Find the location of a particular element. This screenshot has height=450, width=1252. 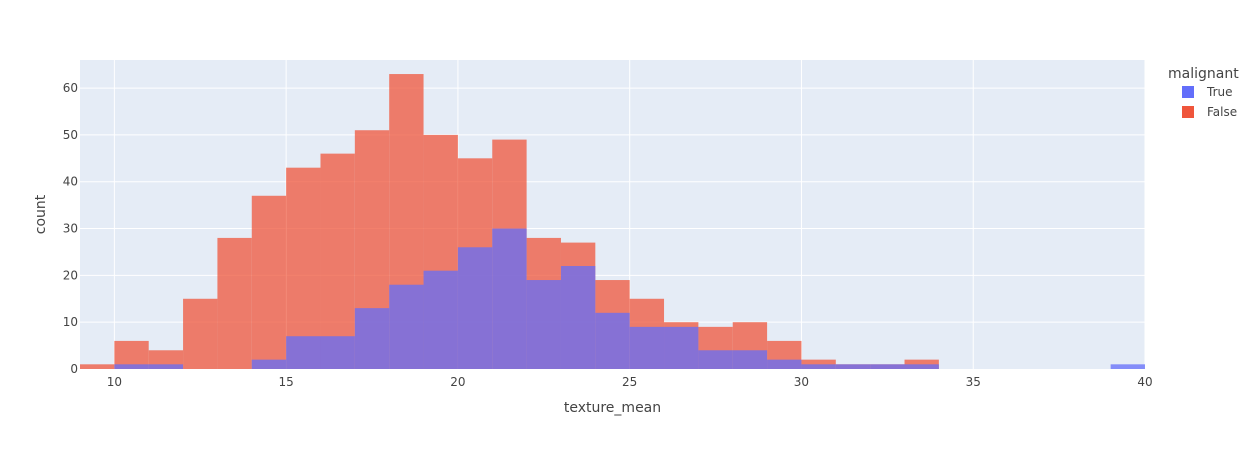

y-axis-ticks: 0 10 20 30 40 50 60 is located at coordinates (70, 228).